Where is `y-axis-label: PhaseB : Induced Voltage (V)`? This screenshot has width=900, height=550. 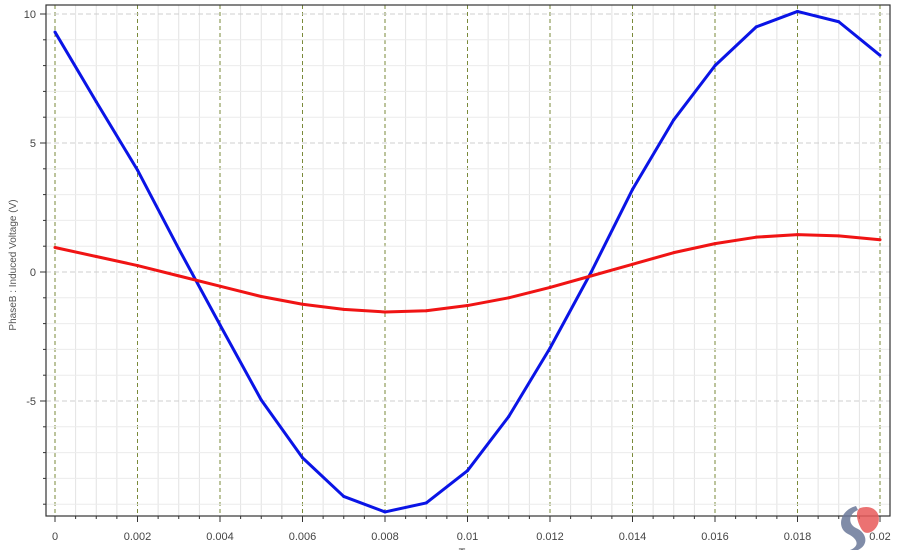
y-axis-label: PhaseB : Induced Voltage (V) is located at coordinates (13, 264).